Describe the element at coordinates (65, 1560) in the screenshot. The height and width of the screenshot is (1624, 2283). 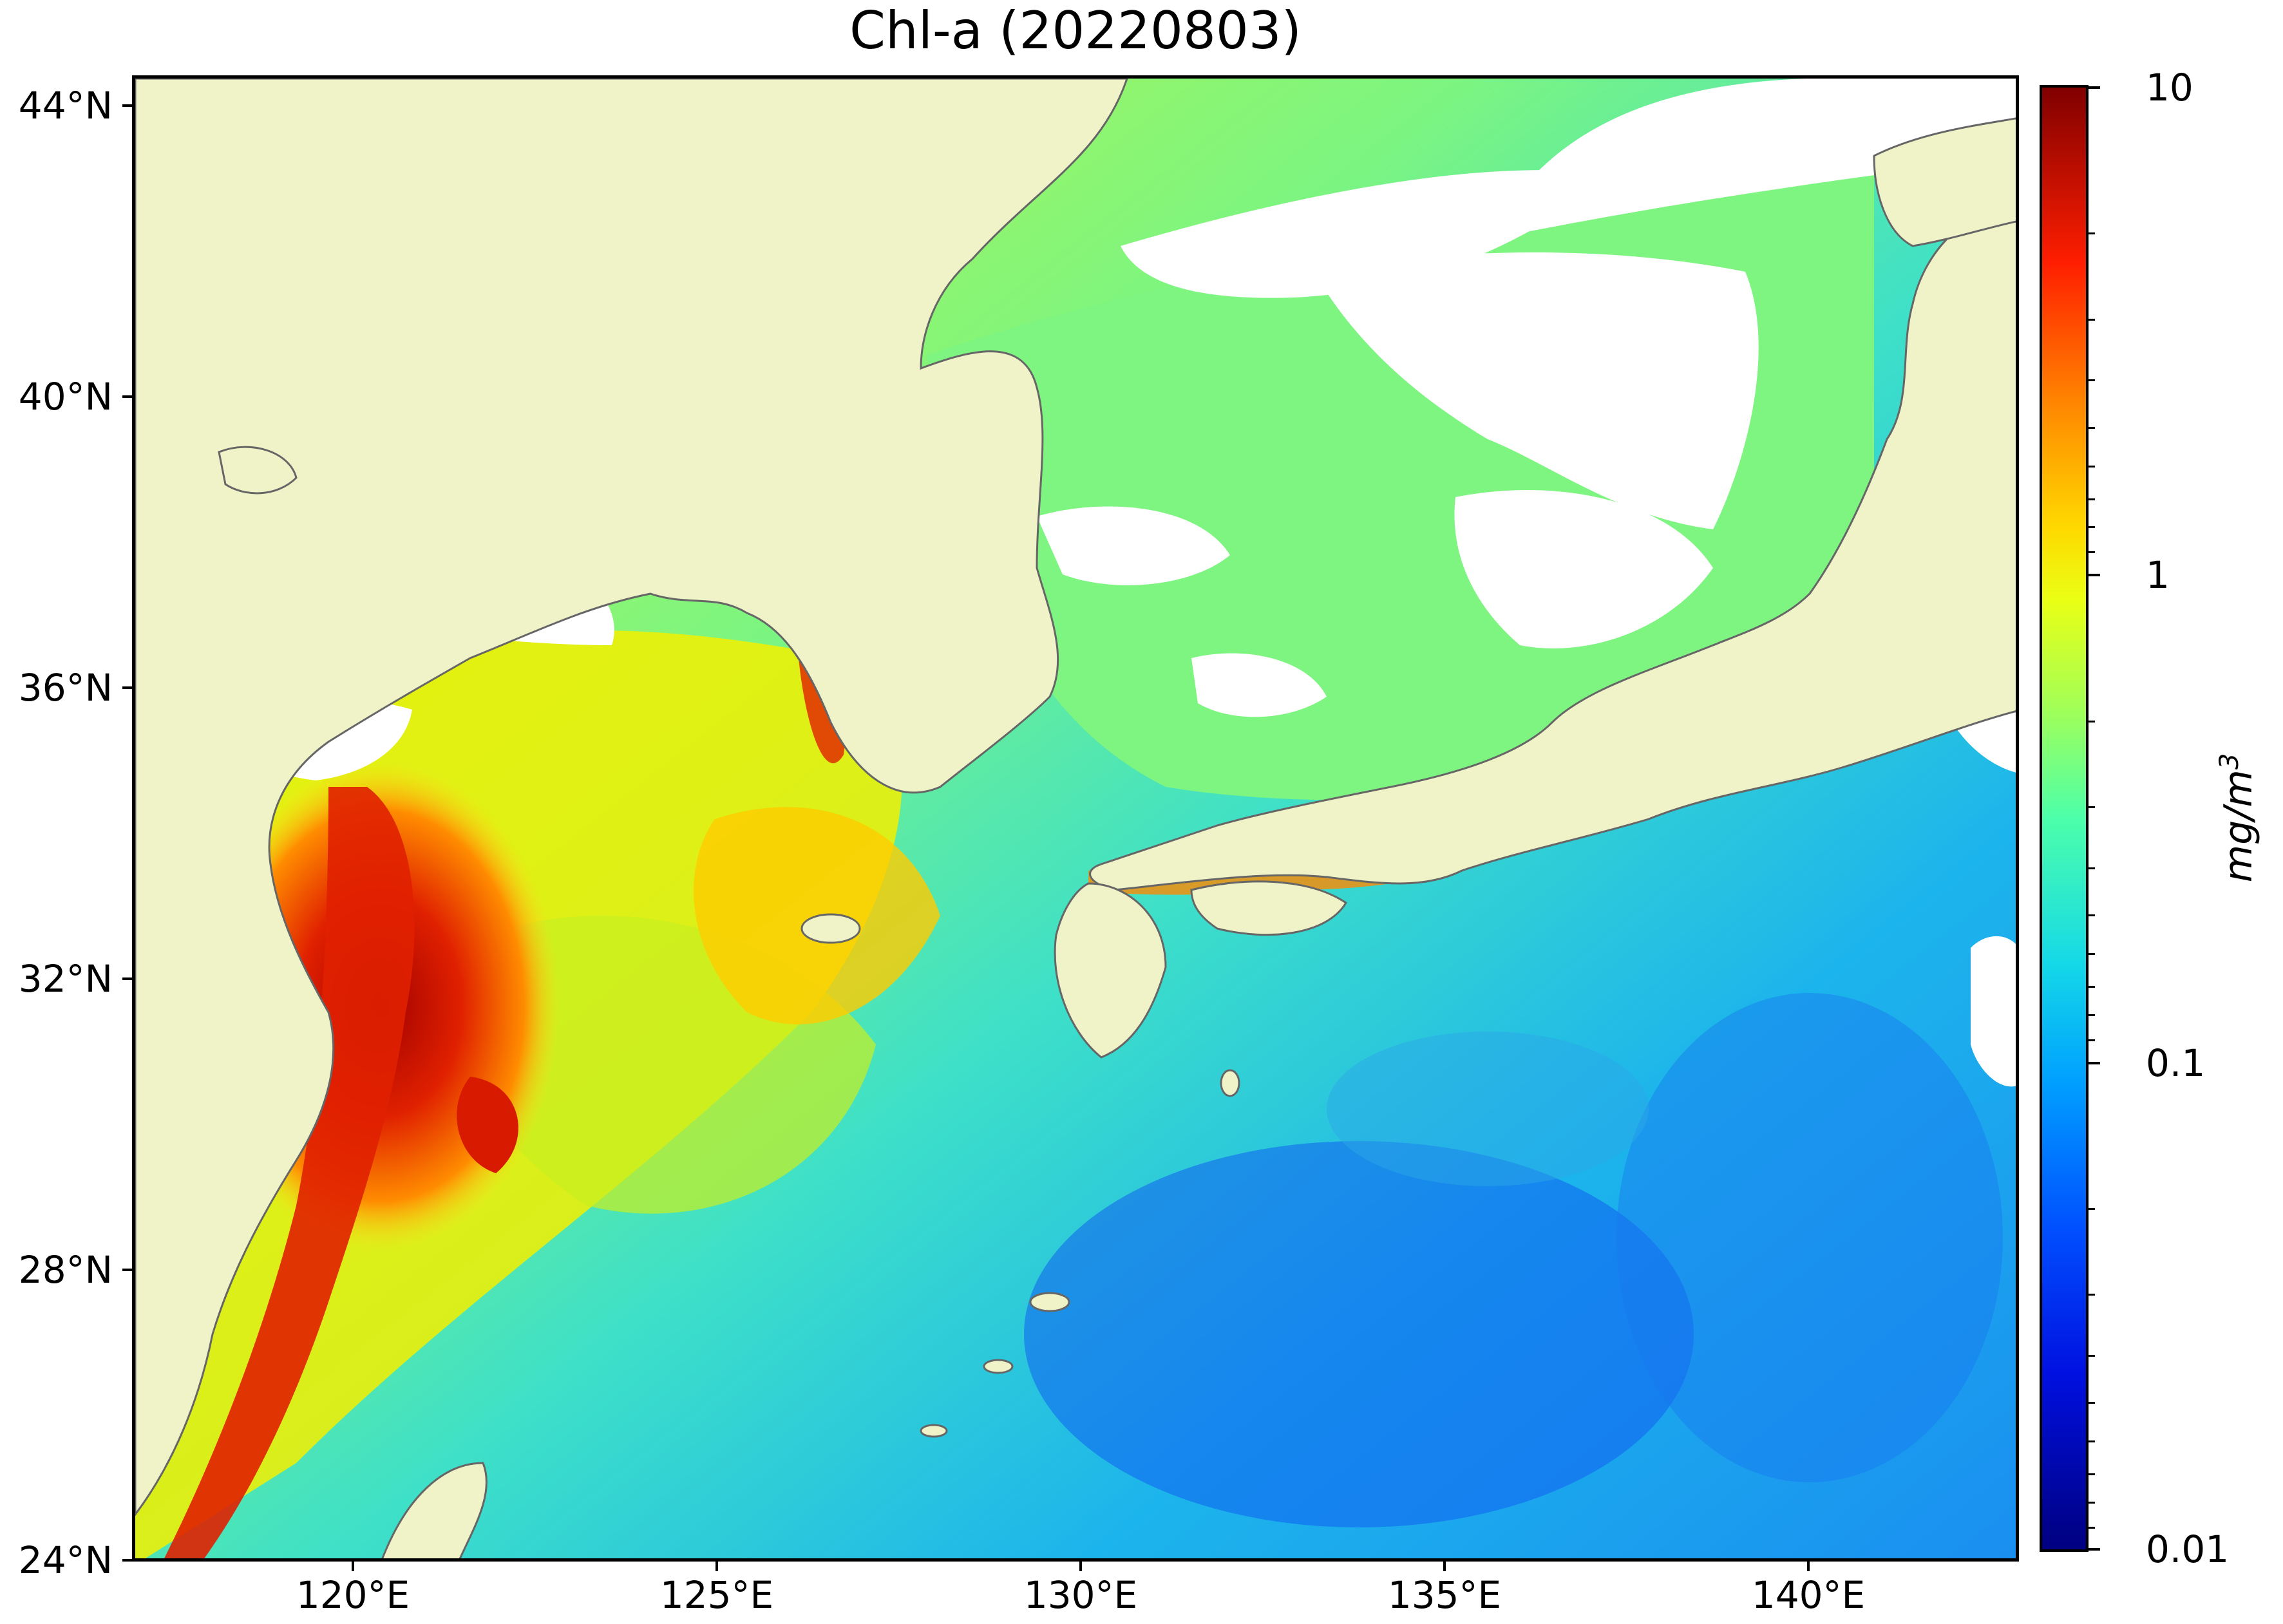
I see `lat-tick-label: 24°N` at that location.